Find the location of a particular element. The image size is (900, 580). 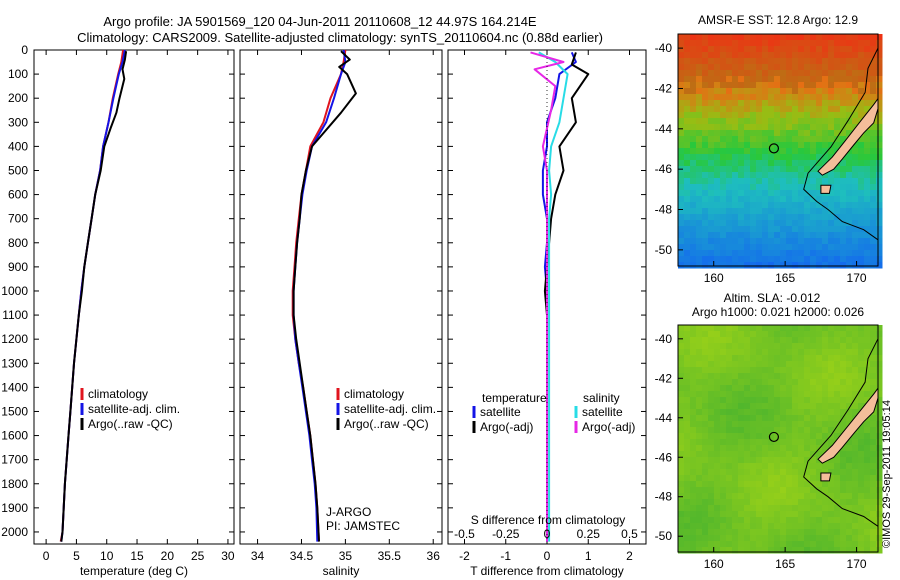

x-axis-label: T difference from climatology is located at coordinates (547, 571).